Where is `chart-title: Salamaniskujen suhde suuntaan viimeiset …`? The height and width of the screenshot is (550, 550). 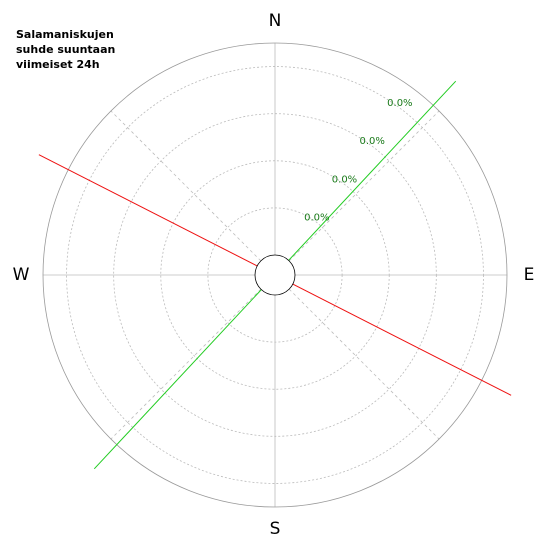
chart-title: Salamaniskujen suhde suuntaan viimeiset … is located at coordinates (66, 49).